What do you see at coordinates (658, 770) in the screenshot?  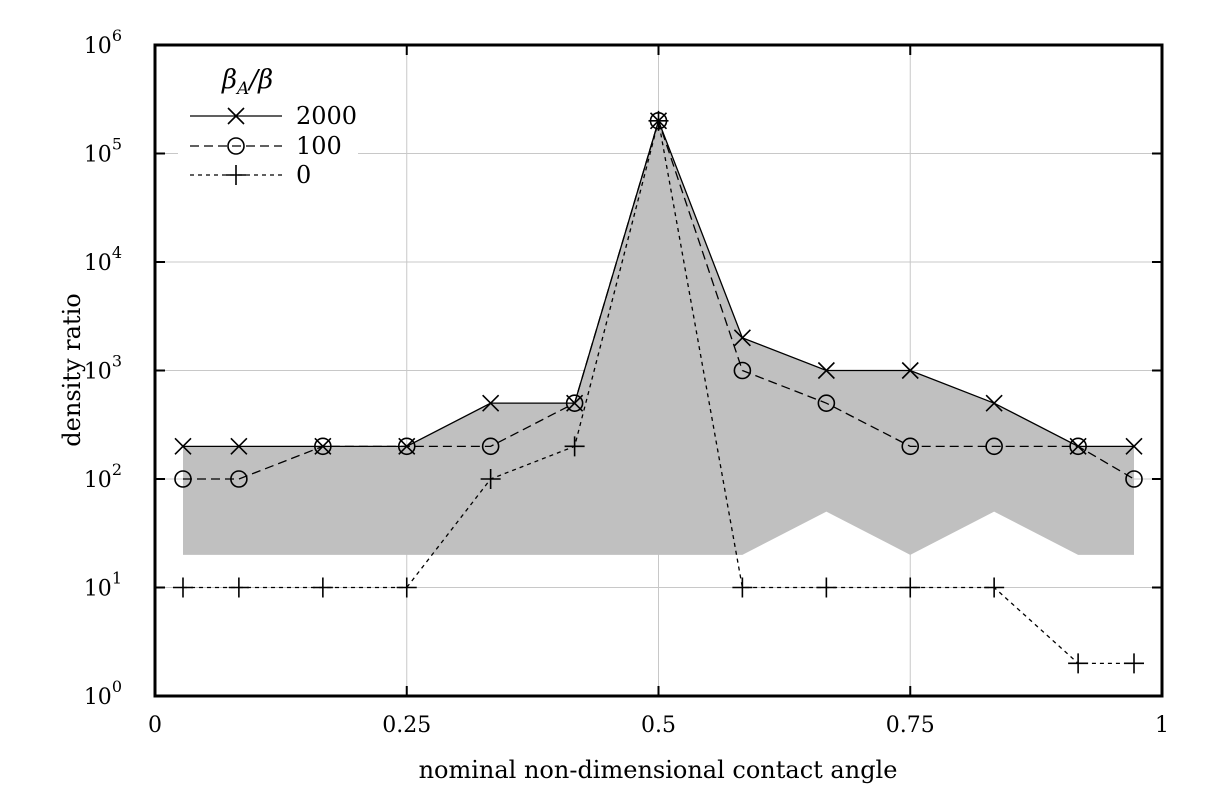 I see `x-axis-title: nominal non-dimensional contact angle` at bounding box center [658, 770].